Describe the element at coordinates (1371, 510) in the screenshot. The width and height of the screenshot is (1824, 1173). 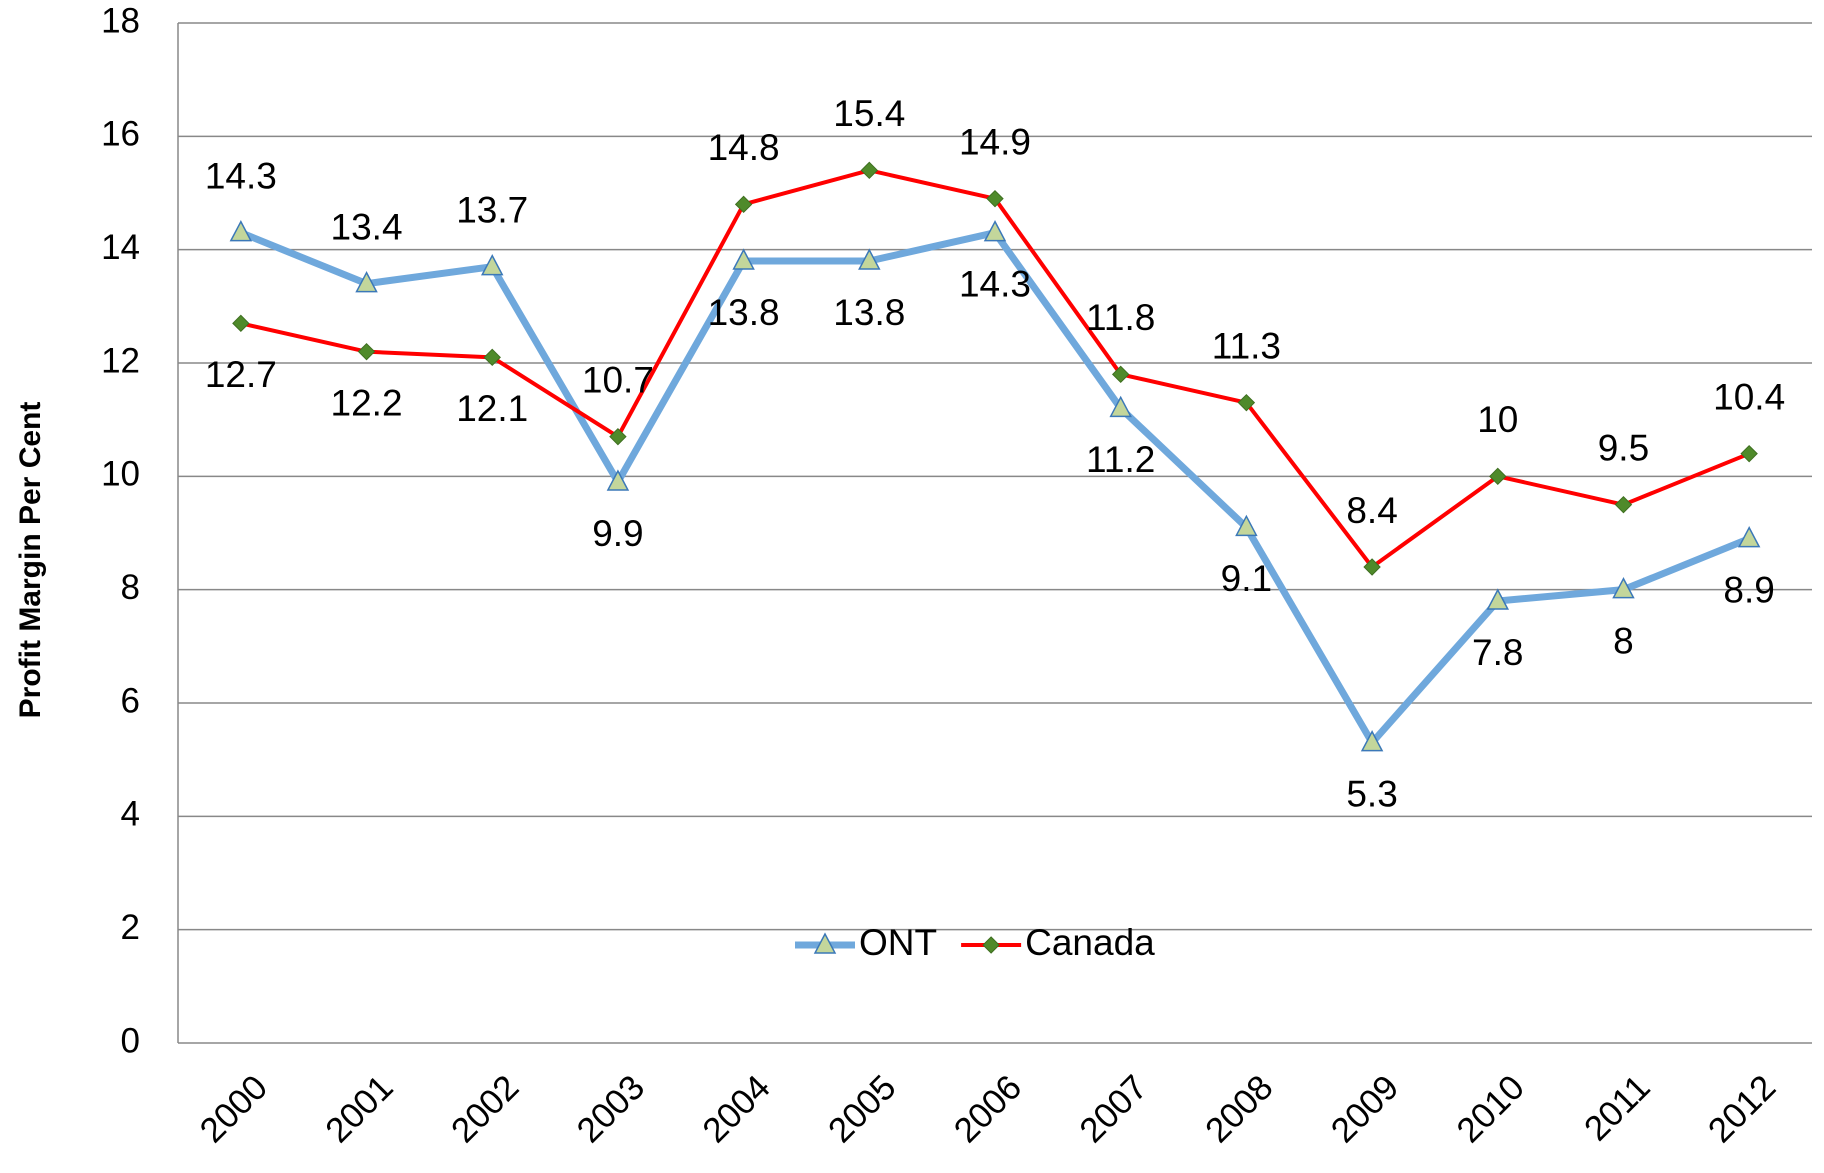
I see `data-label: 8.4` at that location.